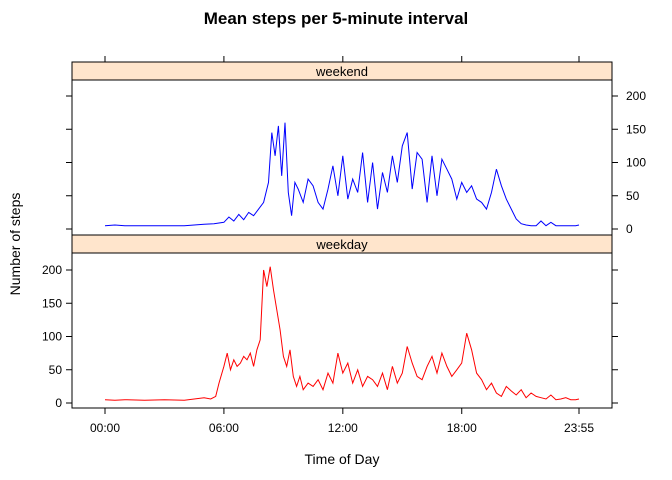 The image size is (672, 480). Describe the element at coordinates (341, 244) in the screenshot. I see `strip-label-weekday: weekday` at that location.